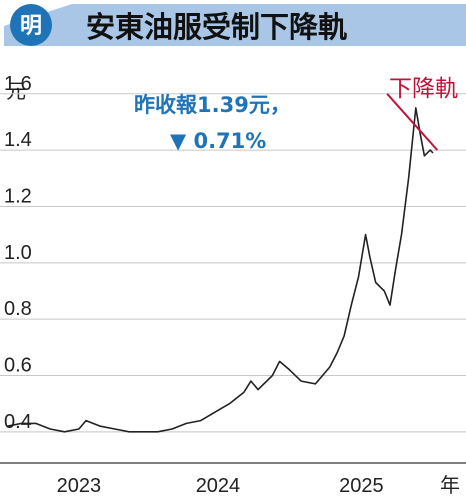 The width and height of the screenshot is (466, 504). Describe the element at coordinates (218, 141) in the screenshot. I see `change-annotation: ▼ 0.71%` at that location.